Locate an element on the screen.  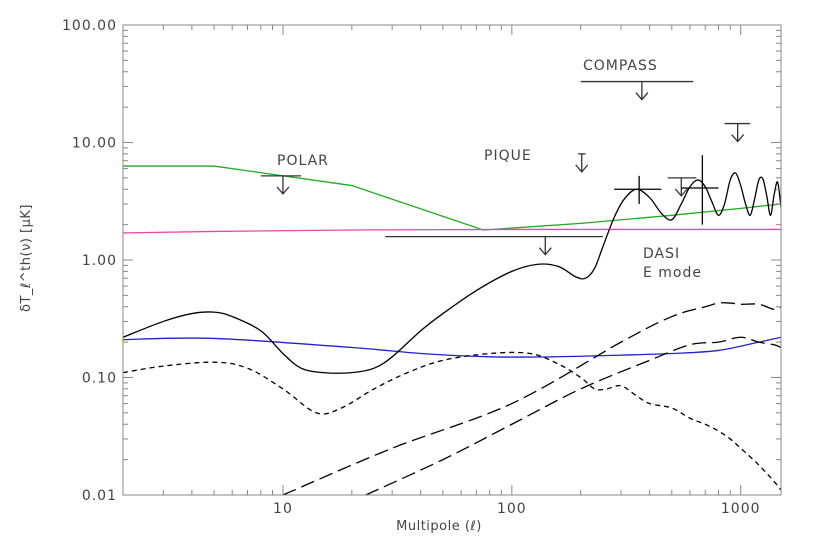
annotation-compass: COMPASS is located at coordinates (620, 66).